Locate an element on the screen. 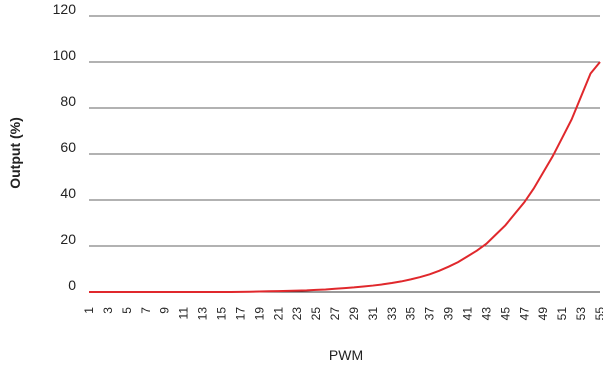 The width and height of the screenshot is (603, 371). y-tick-label-20: 20 is located at coordinates (68, 239).